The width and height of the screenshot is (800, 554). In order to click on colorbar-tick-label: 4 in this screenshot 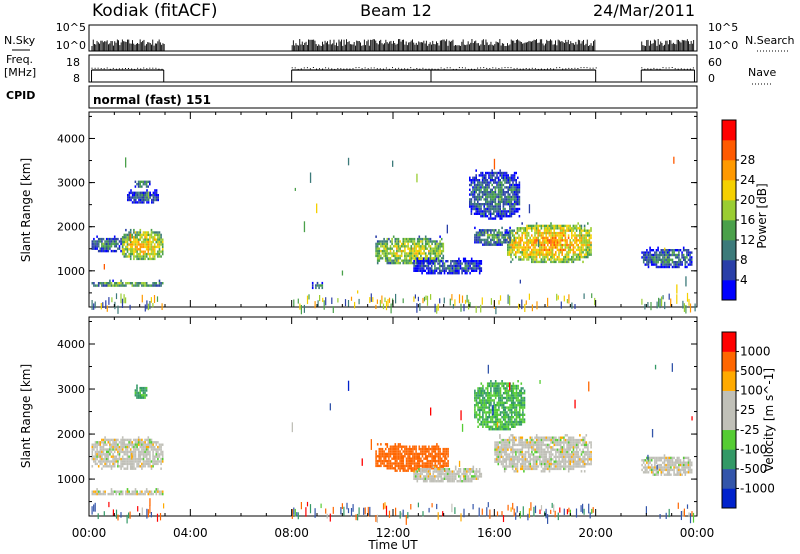, I will do `click(744, 280)`.